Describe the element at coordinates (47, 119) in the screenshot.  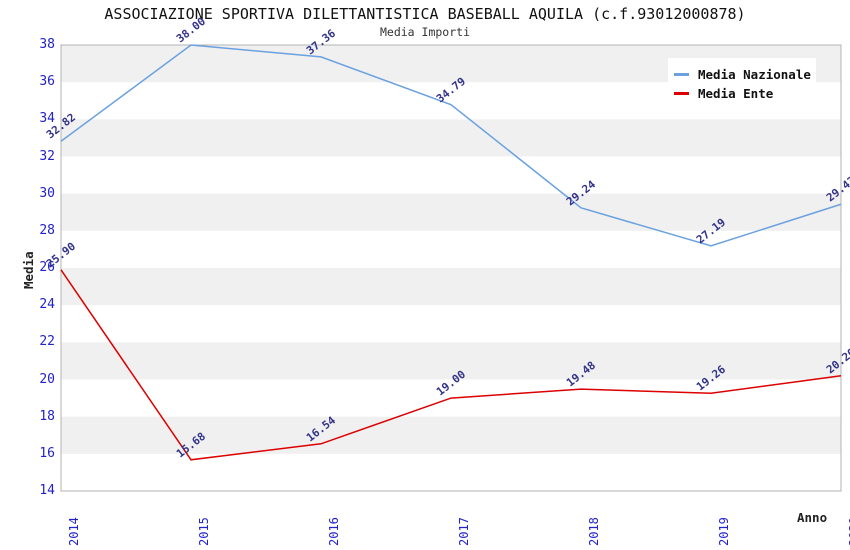
I see `y-tick-label: 34` at that location.